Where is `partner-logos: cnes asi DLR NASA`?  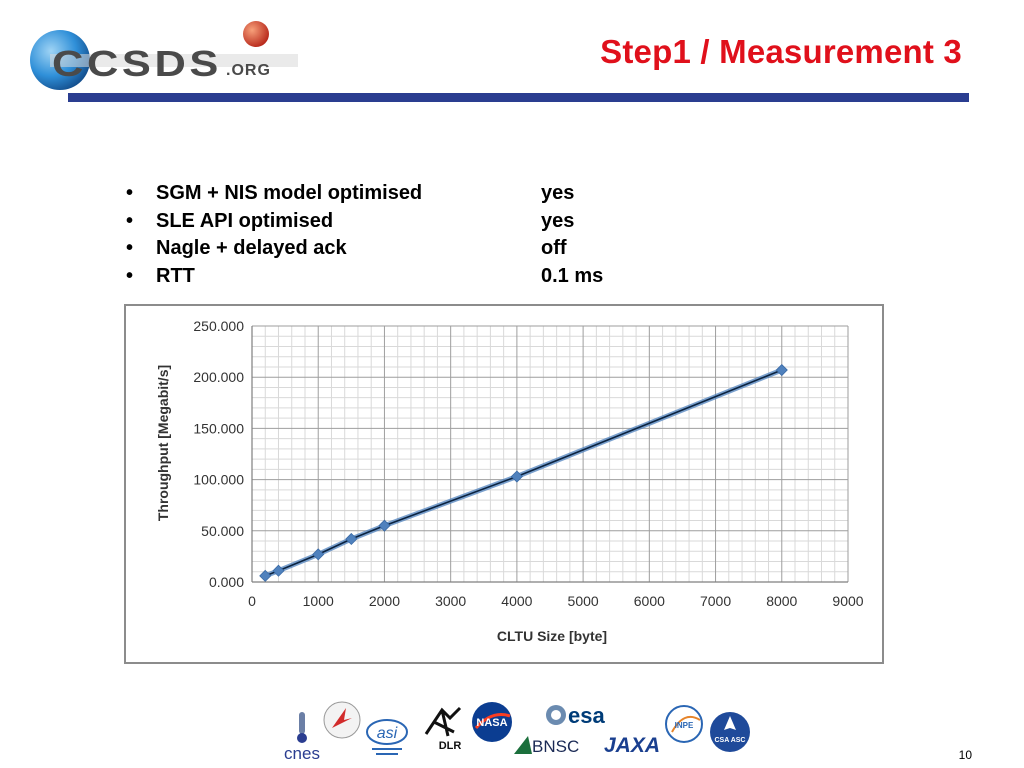 partner-logos: cnes asi DLR NASA is located at coordinates (520, 730).